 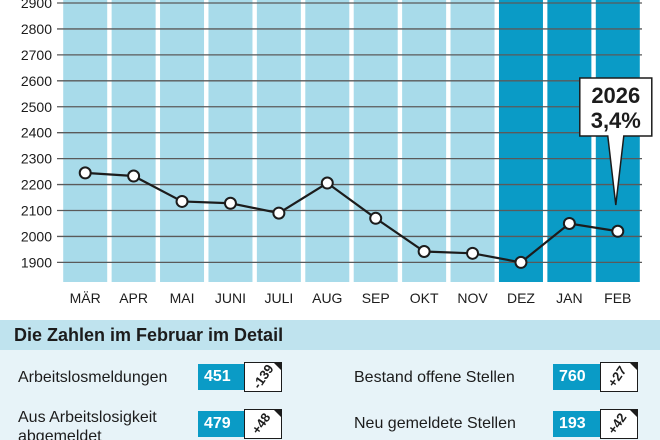 What do you see at coordinates (434, 377) in the screenshot?
I see `stat-label-bestand-offene-stellen: Bestand offene Stellen` at bounding box center [434, 377].